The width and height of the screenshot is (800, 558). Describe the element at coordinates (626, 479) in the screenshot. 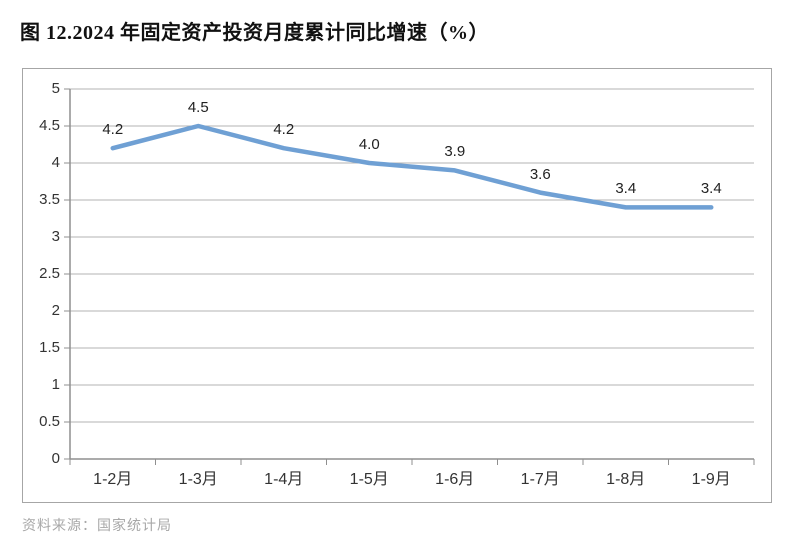

I see `x-axis-label: 1-8月` at that location.